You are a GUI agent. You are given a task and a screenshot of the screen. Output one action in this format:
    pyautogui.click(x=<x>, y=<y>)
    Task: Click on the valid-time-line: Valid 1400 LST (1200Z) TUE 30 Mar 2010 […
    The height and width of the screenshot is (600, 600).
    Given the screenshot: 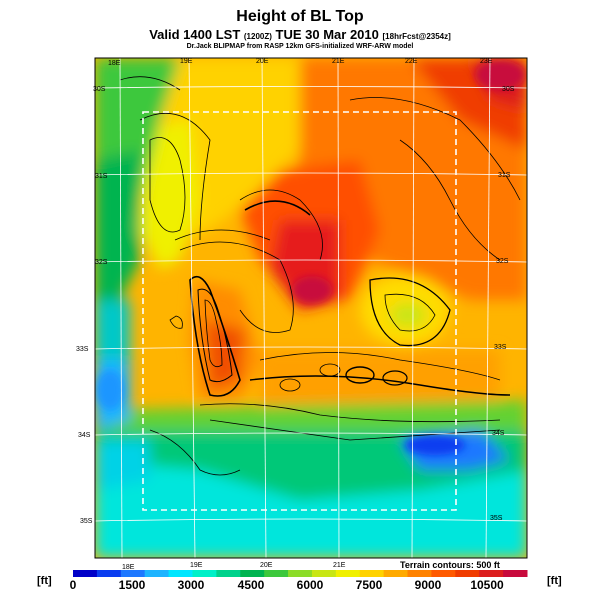 What is the action you would take?
    pyautogui.click(x=300, y=34)
    